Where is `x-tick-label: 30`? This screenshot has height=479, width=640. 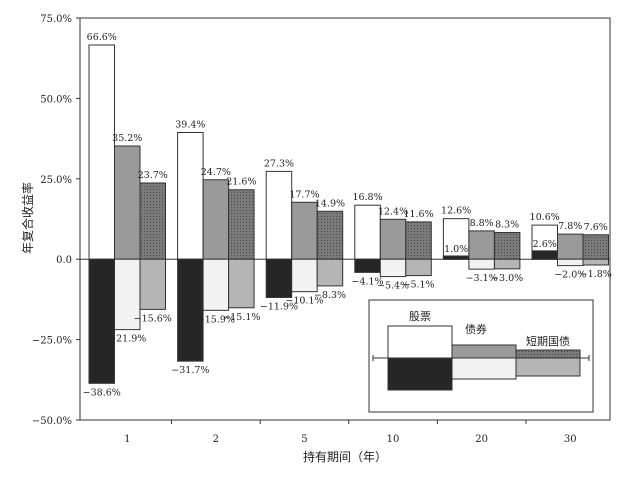 x-tick-label: 30 is located at coordinates (570, 439).